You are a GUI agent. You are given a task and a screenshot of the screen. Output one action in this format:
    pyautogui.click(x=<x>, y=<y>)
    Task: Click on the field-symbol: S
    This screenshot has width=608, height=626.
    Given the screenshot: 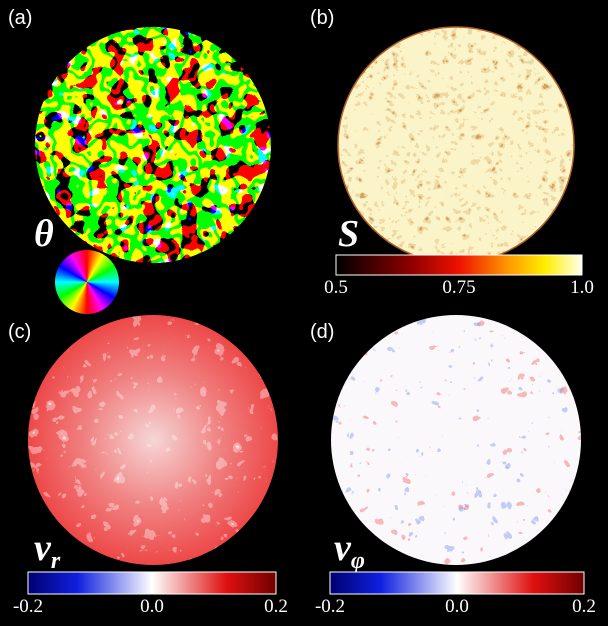 What is the action you would take?
    pyautogui.click(x=348, y=234)
    